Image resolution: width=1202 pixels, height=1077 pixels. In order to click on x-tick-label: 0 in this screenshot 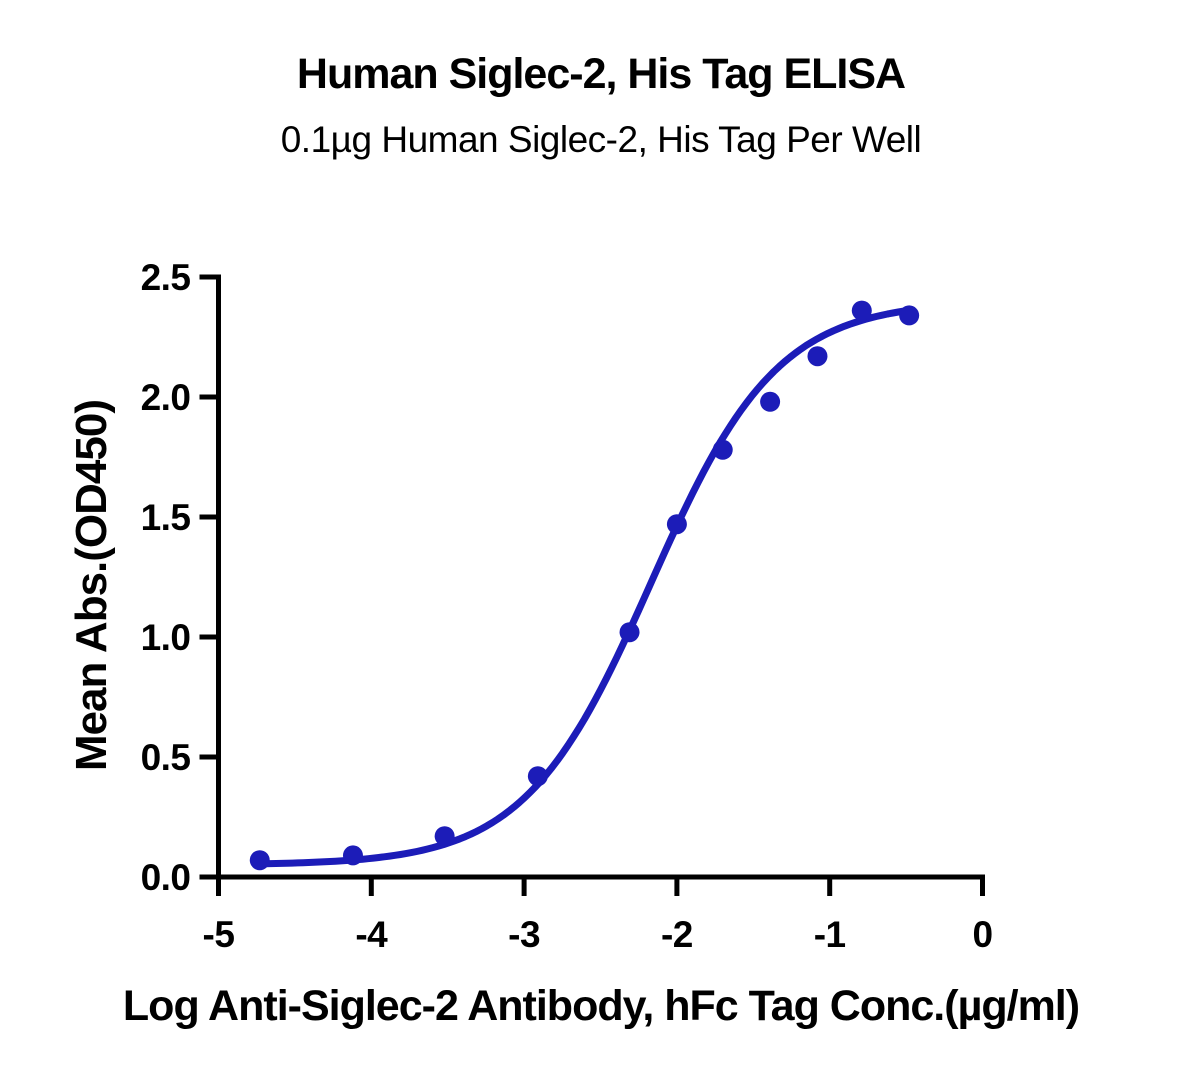, I will do `click(982, 934)`.